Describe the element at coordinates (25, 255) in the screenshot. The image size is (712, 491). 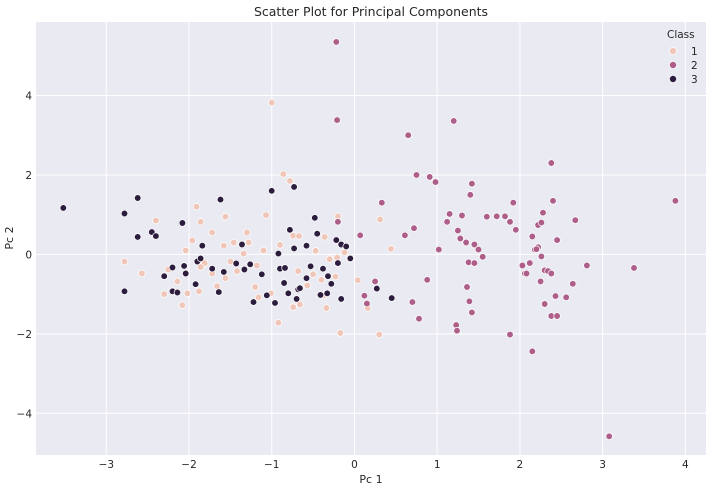
I see `y-tick-labels: −4 −2 0 2 4` at that location.